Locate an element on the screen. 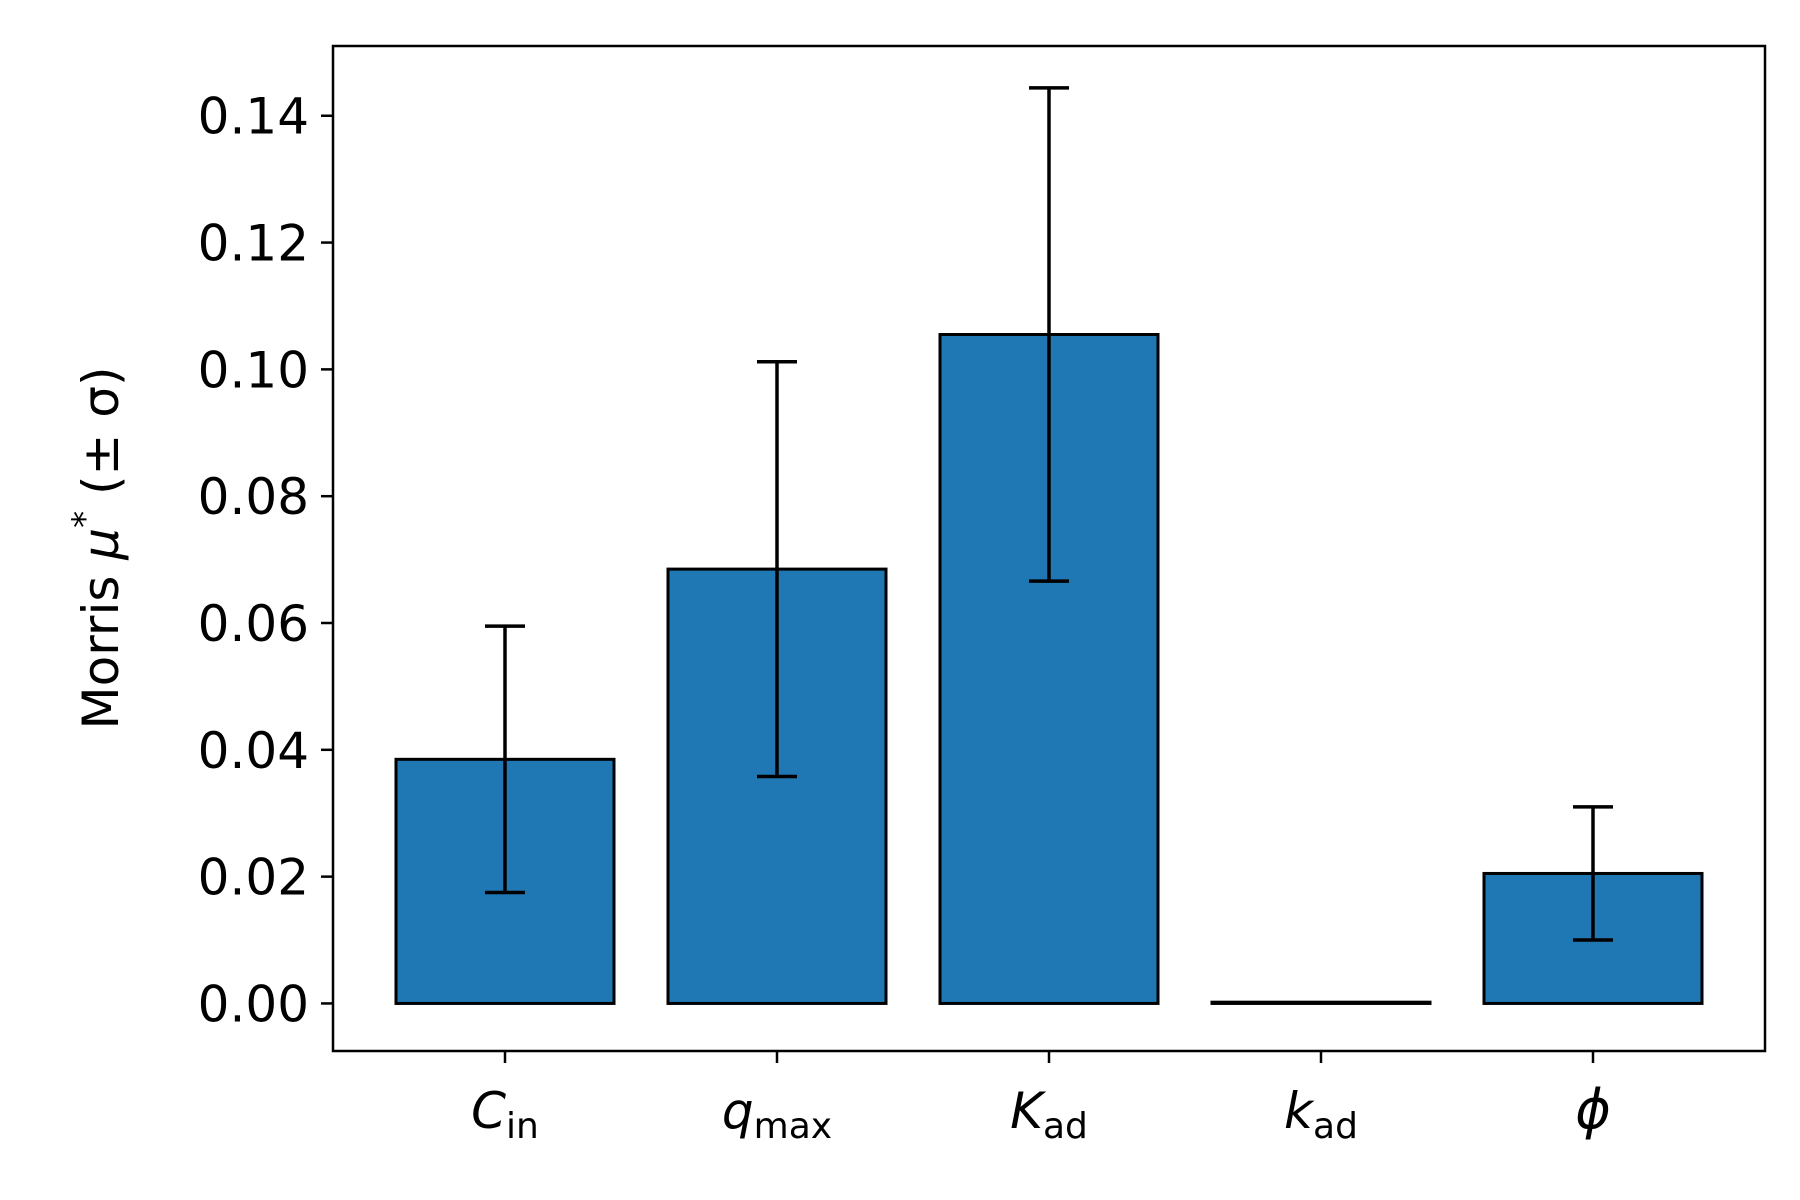 The image size is (1800, 1200). errorbar-K_ad is located at coordinates (1049, 334).